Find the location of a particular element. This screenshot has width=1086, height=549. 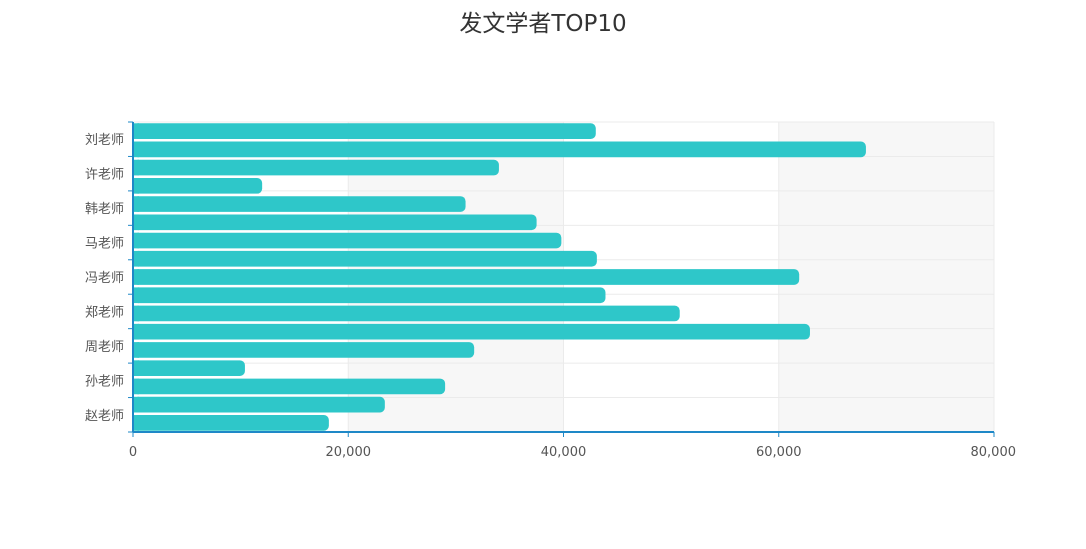

y-tick-label: 周老师 is located at coordinates (104, 347).